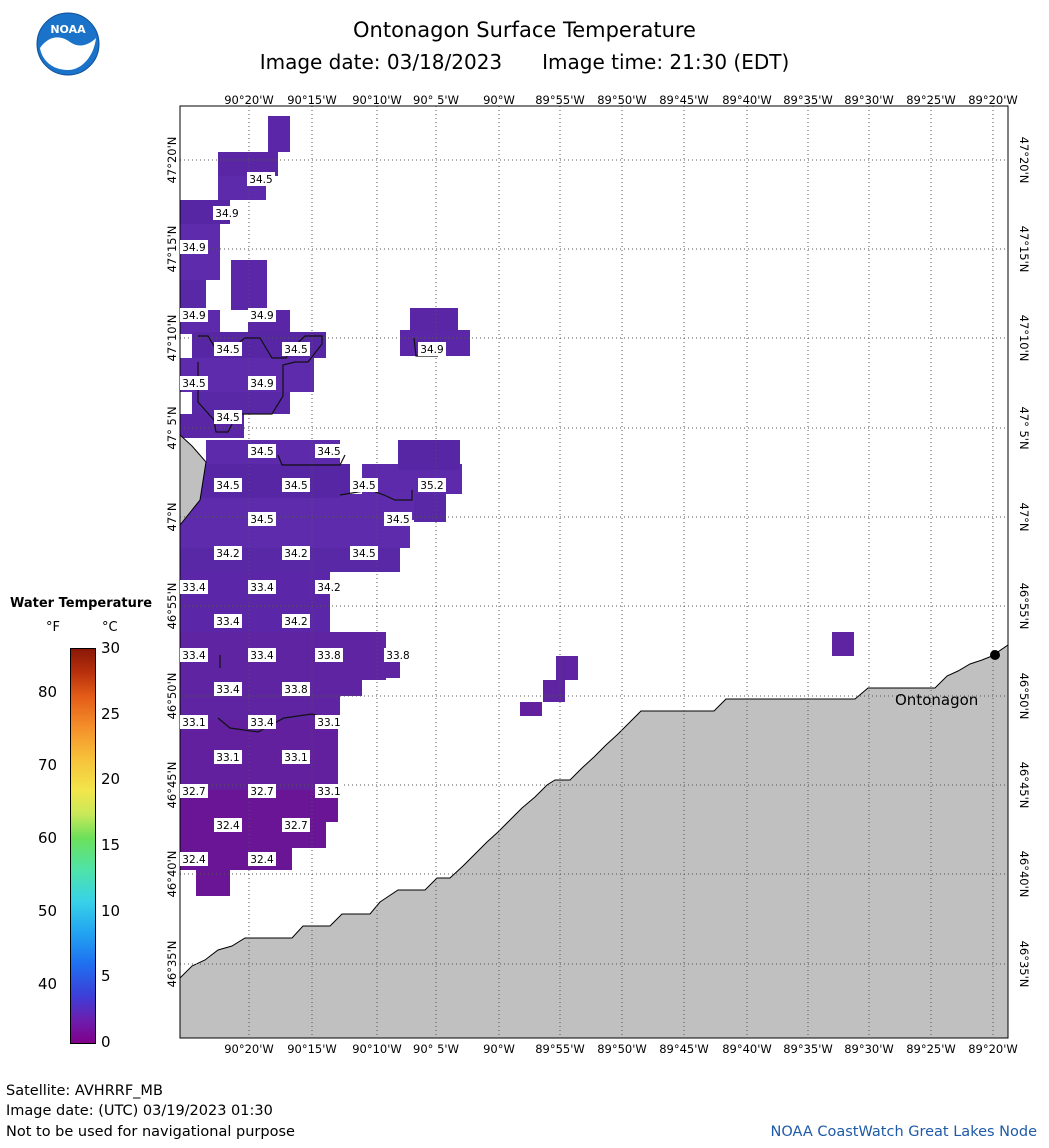 The image size is (1049, 1148). I want to click on latitude-label-left: 46°50'N, so click(172, 696).